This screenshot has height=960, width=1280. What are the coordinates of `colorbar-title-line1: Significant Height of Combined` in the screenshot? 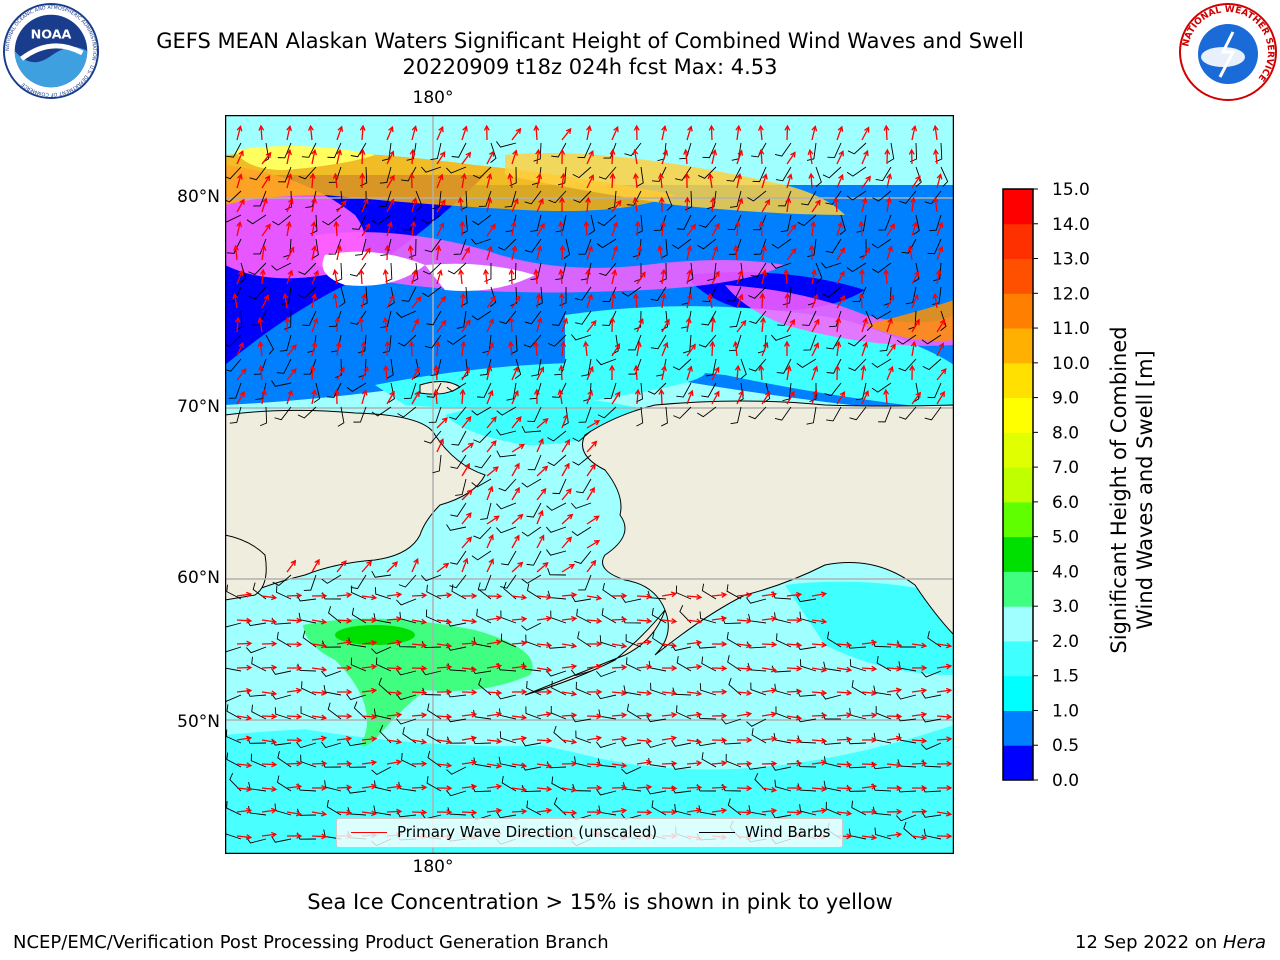 It's located at (1119, 489).